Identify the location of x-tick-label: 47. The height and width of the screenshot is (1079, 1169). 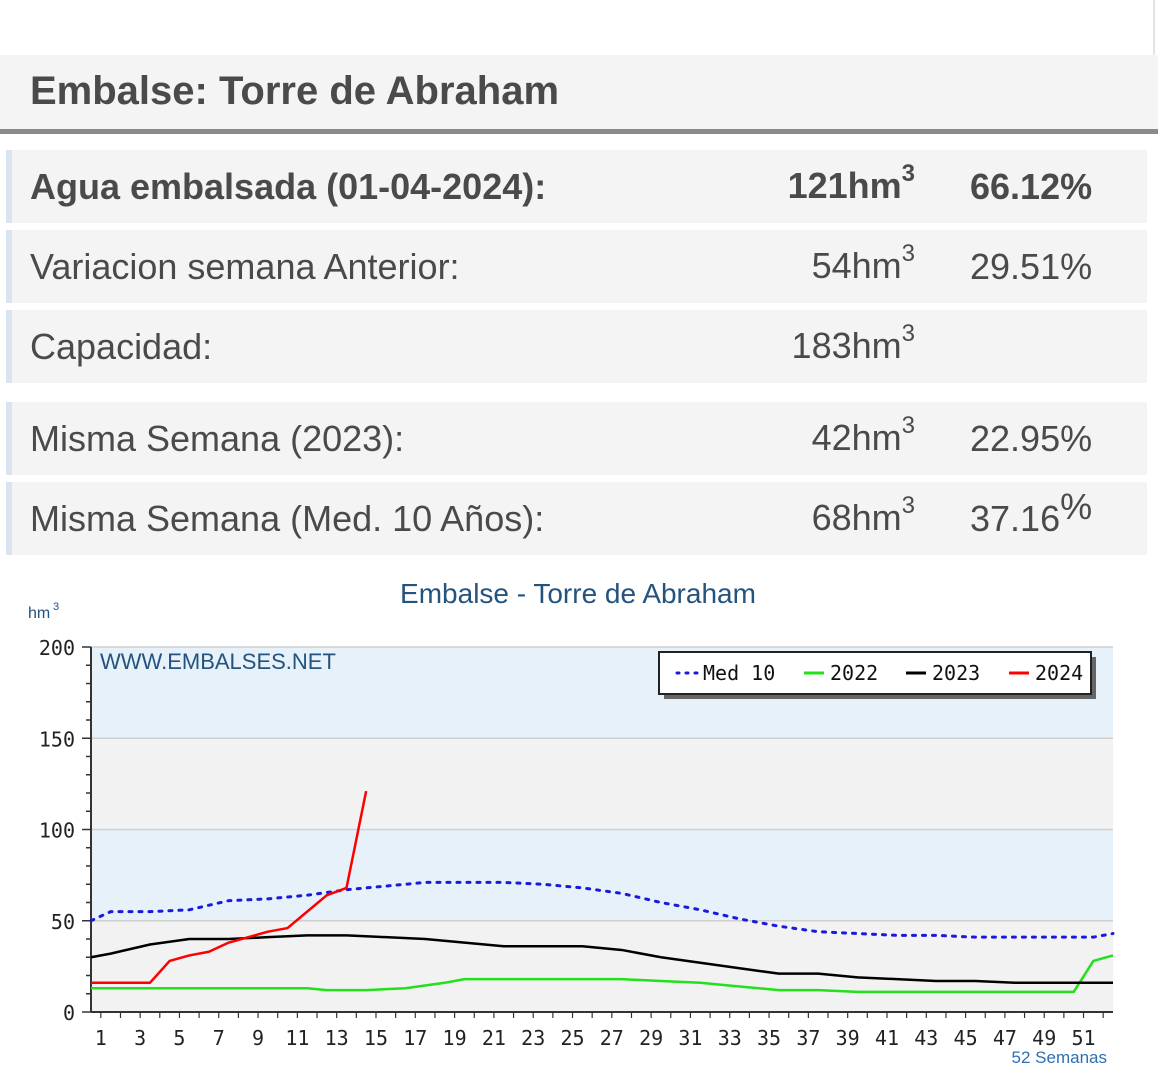
(1005, 1038).